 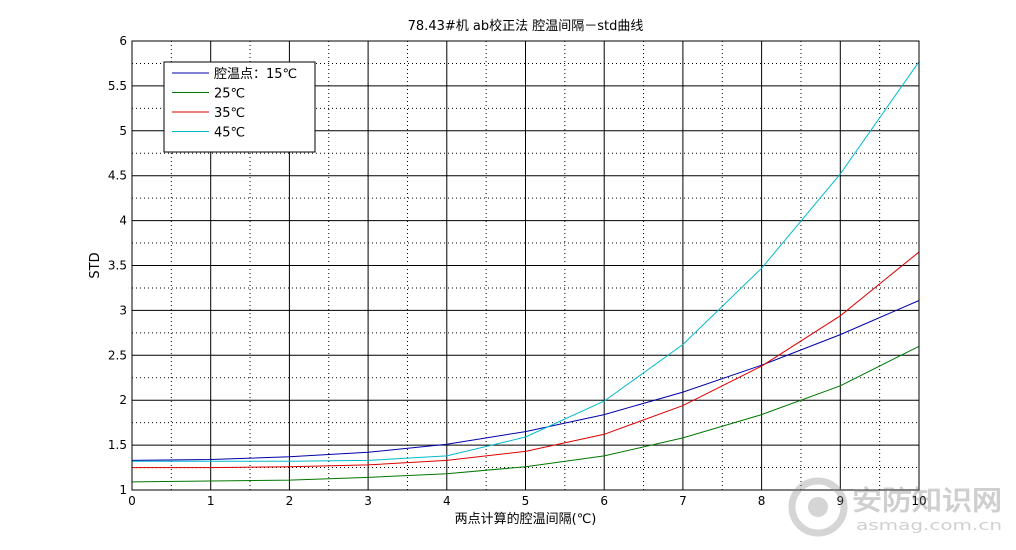 What do you see at coordinates (123, 310) in the screenshot?
I see `y-tick-label: 3` at bounding box center [123, 310].